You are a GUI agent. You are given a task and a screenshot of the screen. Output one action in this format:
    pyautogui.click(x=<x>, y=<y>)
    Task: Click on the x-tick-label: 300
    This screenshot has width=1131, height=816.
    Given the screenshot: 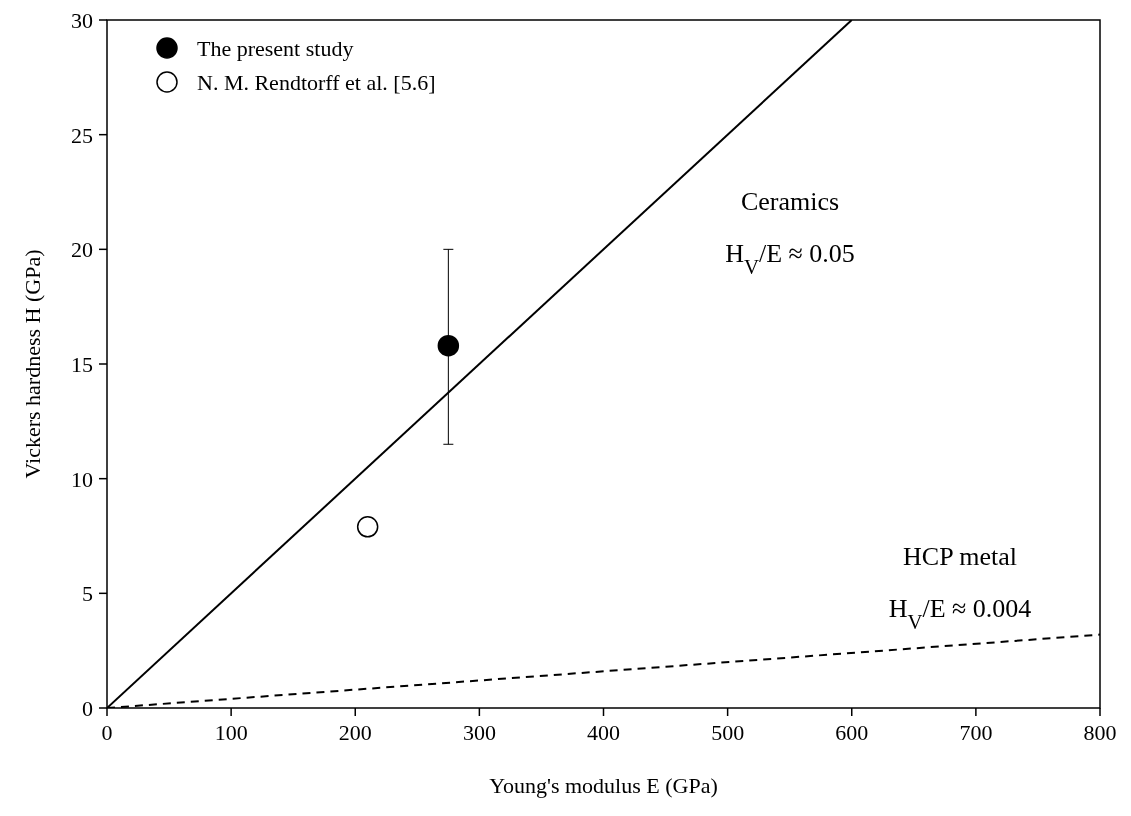 What is the action you would take?
    pyautogui.click(x=479, y=732)
    